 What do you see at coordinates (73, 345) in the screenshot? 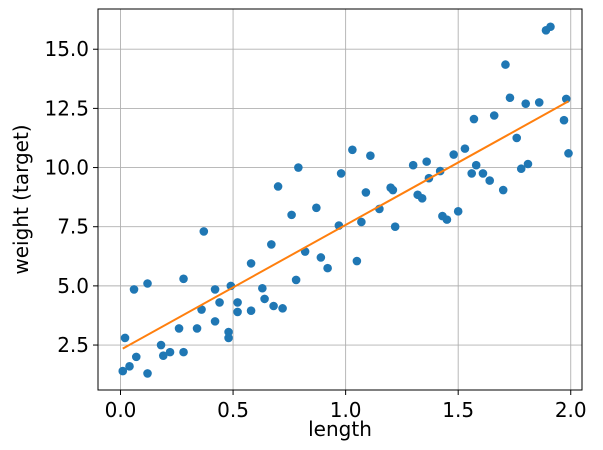
I see `y-tick-label: 2.5` at bounding box center [73, 345].